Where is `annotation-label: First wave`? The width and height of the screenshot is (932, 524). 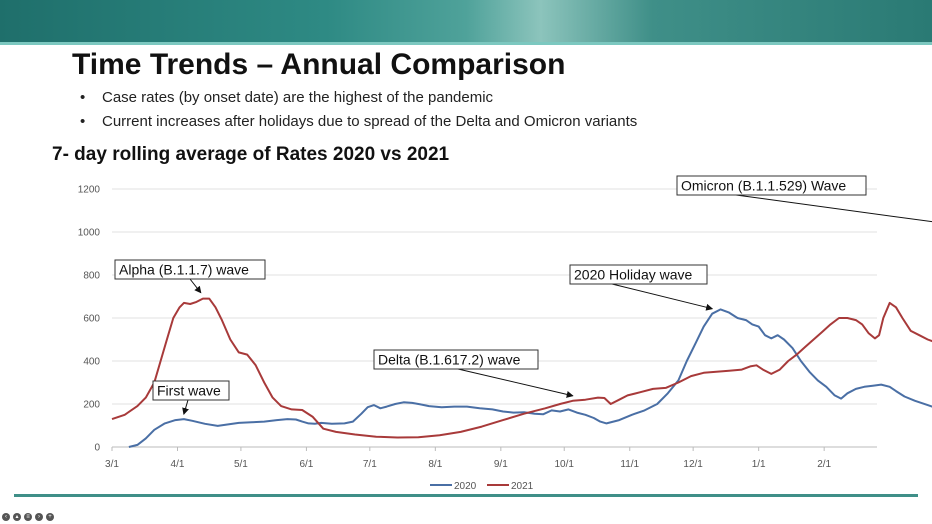
annotation-label: First wave is located at coordinates (189, 391).